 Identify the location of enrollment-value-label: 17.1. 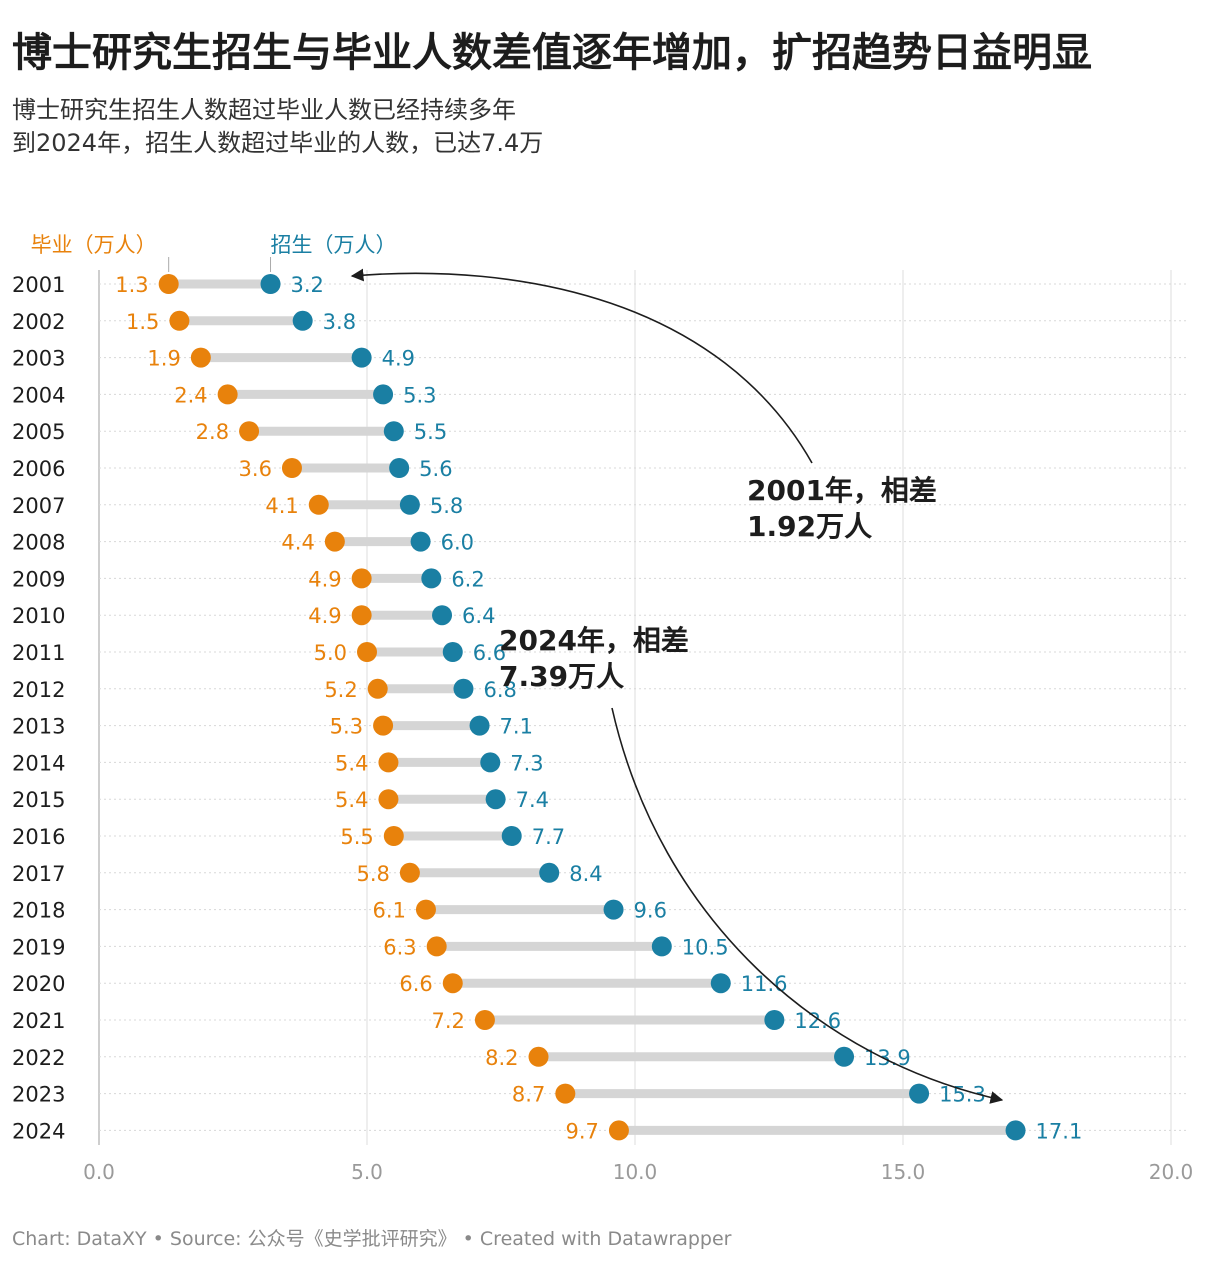
(1059, 1131).